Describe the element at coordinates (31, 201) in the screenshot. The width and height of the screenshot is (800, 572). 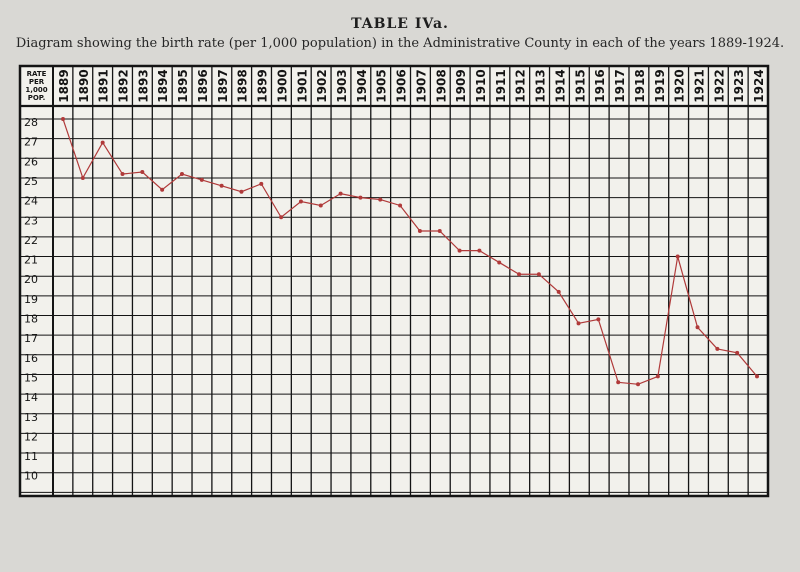
I see `y-tick-label: 24` at that location.